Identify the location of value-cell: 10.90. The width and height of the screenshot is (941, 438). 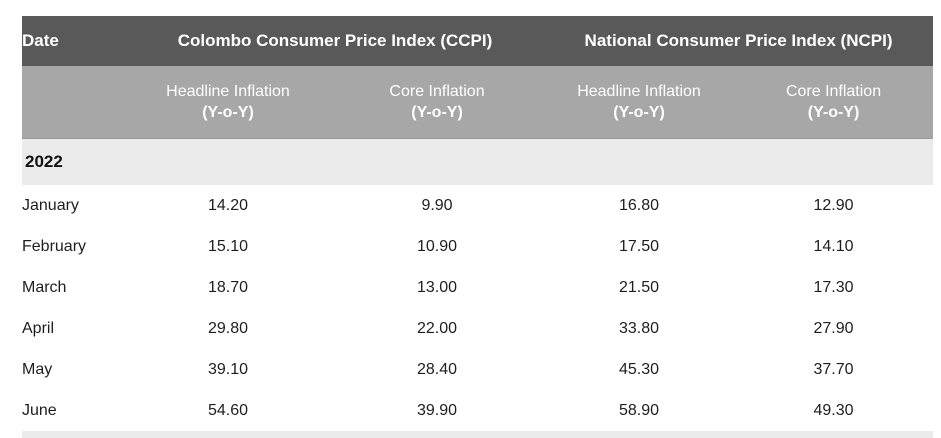
(437, 246).